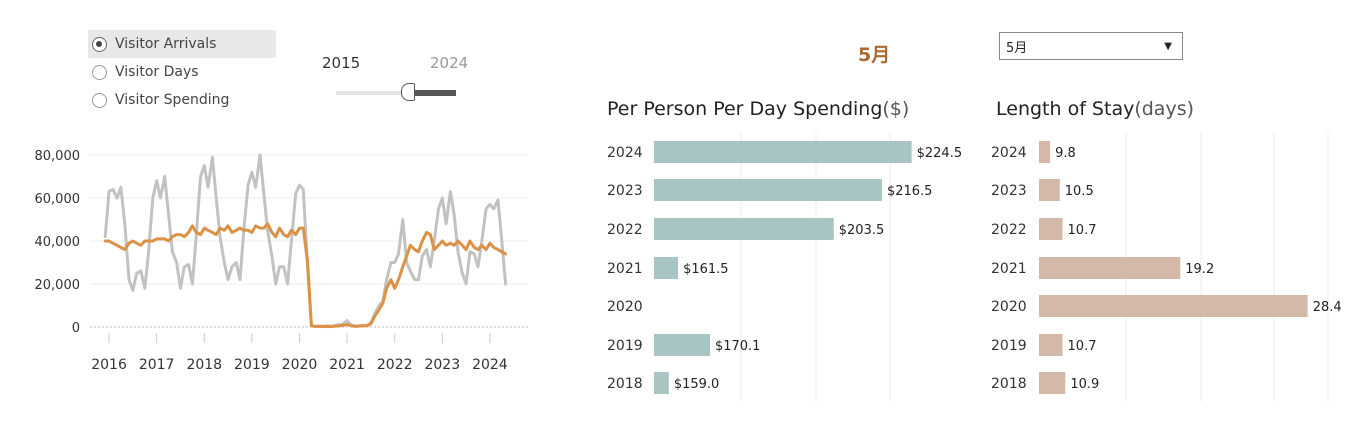 The width and height of the screenshot is (1366, 424). I want to click on radio-label: Visitor Days, so click(157, 72).